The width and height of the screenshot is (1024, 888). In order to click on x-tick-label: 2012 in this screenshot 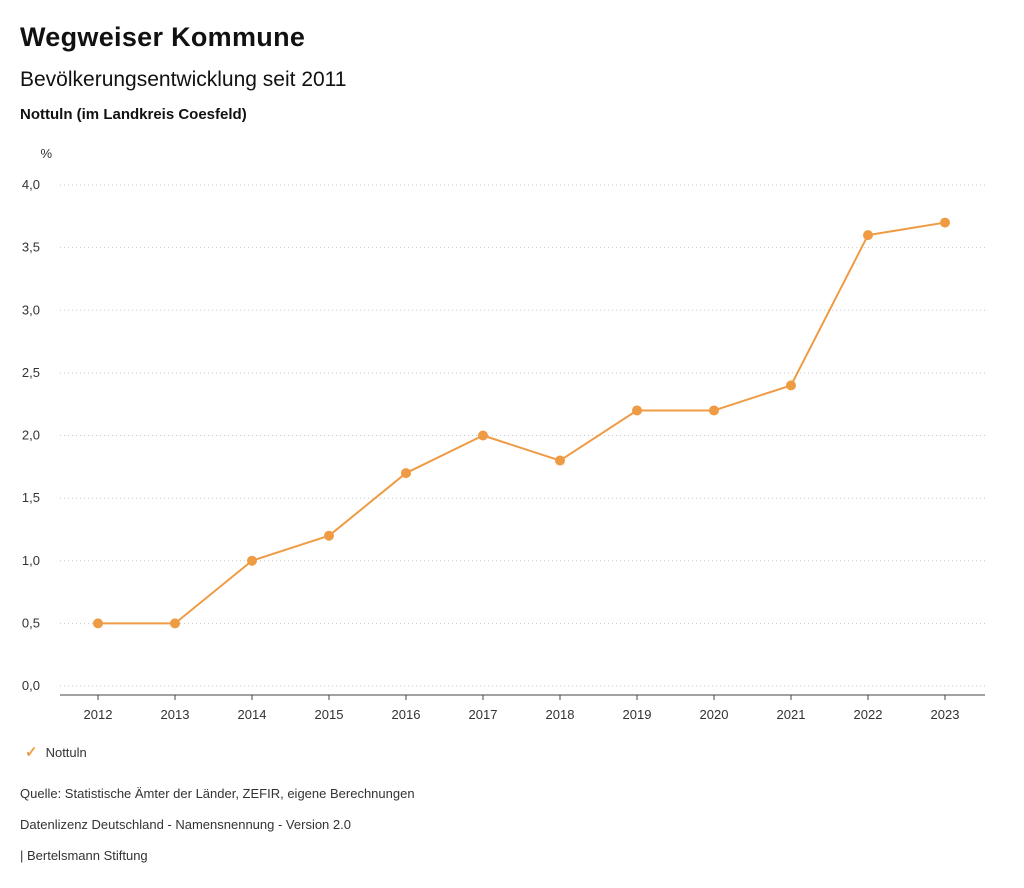, I will do `click(98, 714)`.